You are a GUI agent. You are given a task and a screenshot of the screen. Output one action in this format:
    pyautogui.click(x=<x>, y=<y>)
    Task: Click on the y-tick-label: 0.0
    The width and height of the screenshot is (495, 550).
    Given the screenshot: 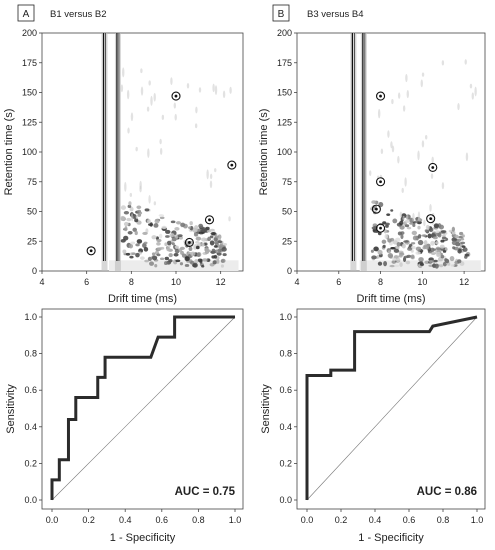 What is the action you would take?
    pyautogui.click(x=30, y=500)
    